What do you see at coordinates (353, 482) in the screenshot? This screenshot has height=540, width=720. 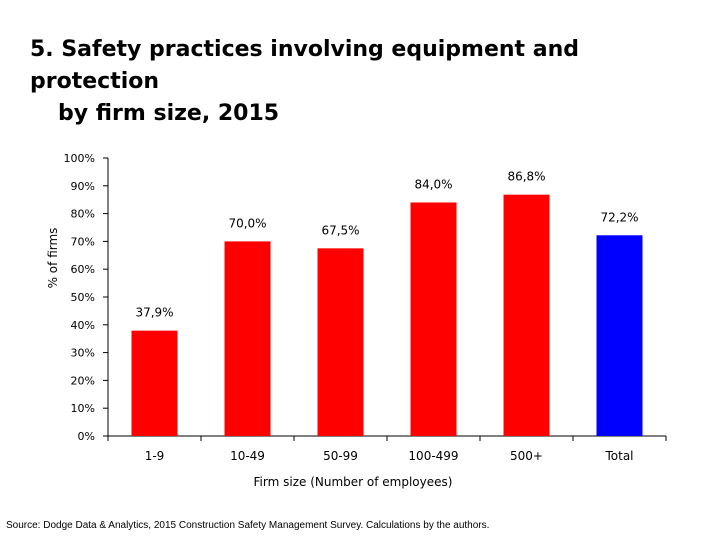 I see `x-axis-label: Firm size (Number of employees)` at bounding box center [353, 482].